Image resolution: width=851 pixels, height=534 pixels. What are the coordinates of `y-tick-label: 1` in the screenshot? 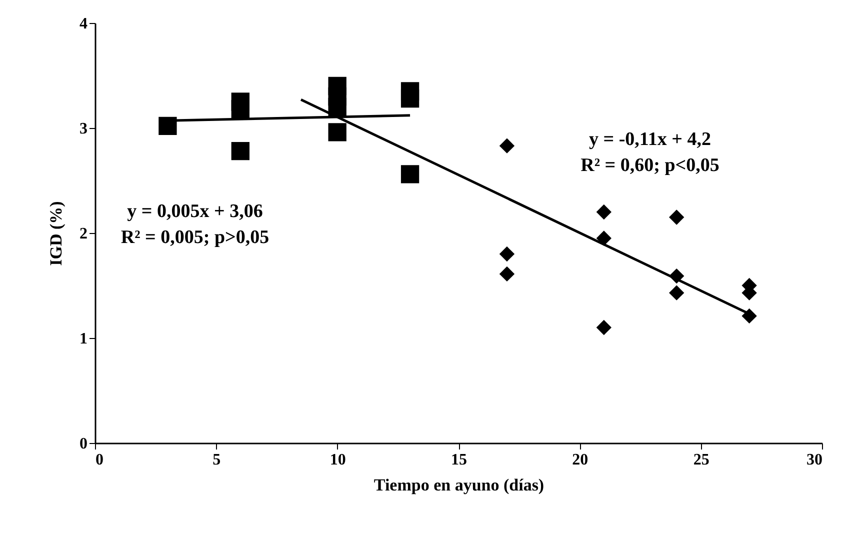 It's located at (84, 339).